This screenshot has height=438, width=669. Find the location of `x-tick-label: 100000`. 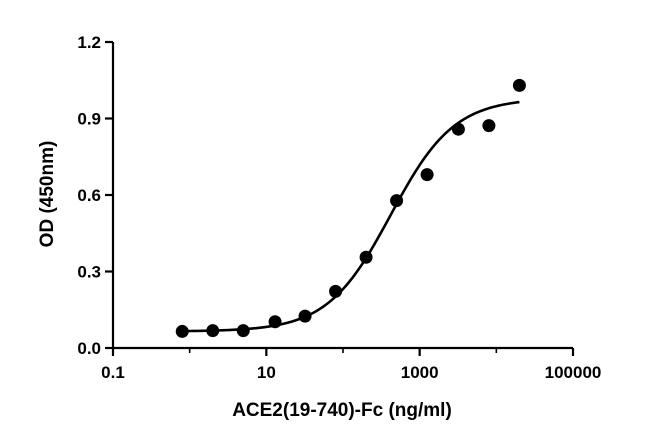

x-tick-label: 100000 is located at coordinates (573, 372).